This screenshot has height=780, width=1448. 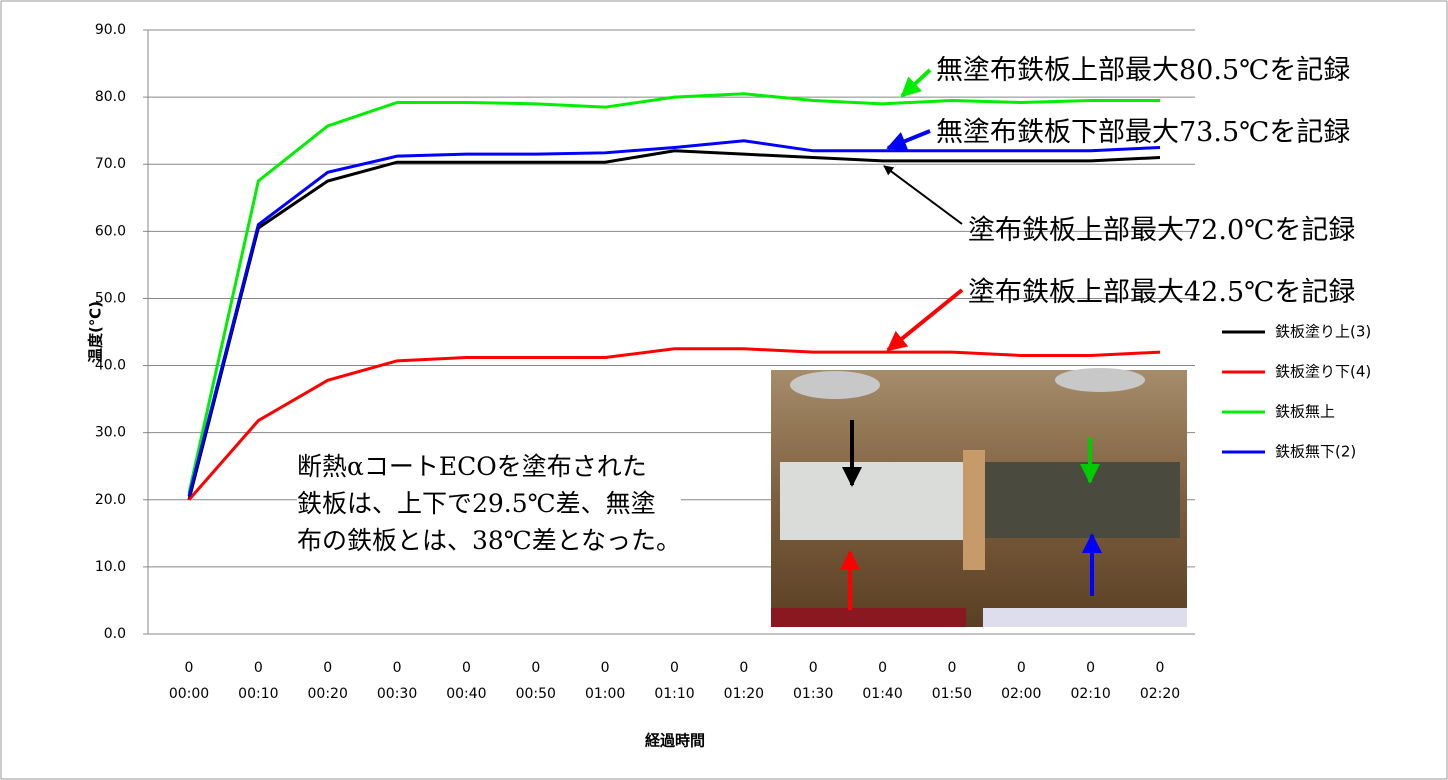 I want to click on x-tick-label: 0 00:00, so click(x=189, y=681).